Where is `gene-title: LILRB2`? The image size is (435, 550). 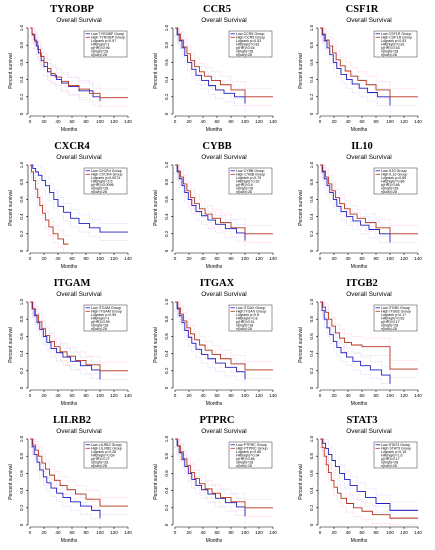
gene-title: LILRB2 is located at coordinates (72, 420).